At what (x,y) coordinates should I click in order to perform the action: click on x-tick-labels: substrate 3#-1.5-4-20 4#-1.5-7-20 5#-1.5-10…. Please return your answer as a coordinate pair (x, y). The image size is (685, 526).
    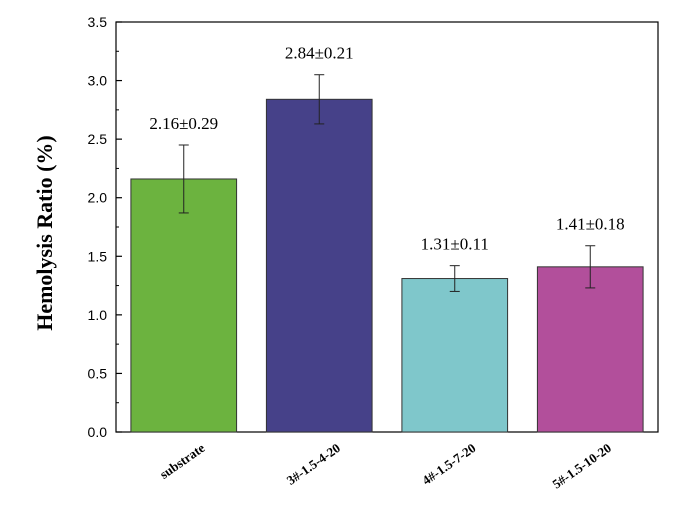
    Looking at the image, I should click on (385, 466).